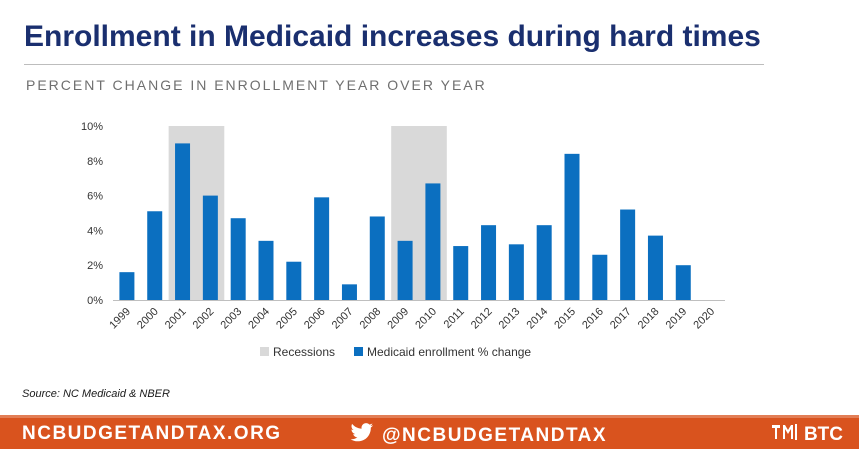 Image resolution: width=859 pixels, height=449 pixels. I want to click on twitter-handle: @NCBUDGETANDTAX, so click(478, 436).